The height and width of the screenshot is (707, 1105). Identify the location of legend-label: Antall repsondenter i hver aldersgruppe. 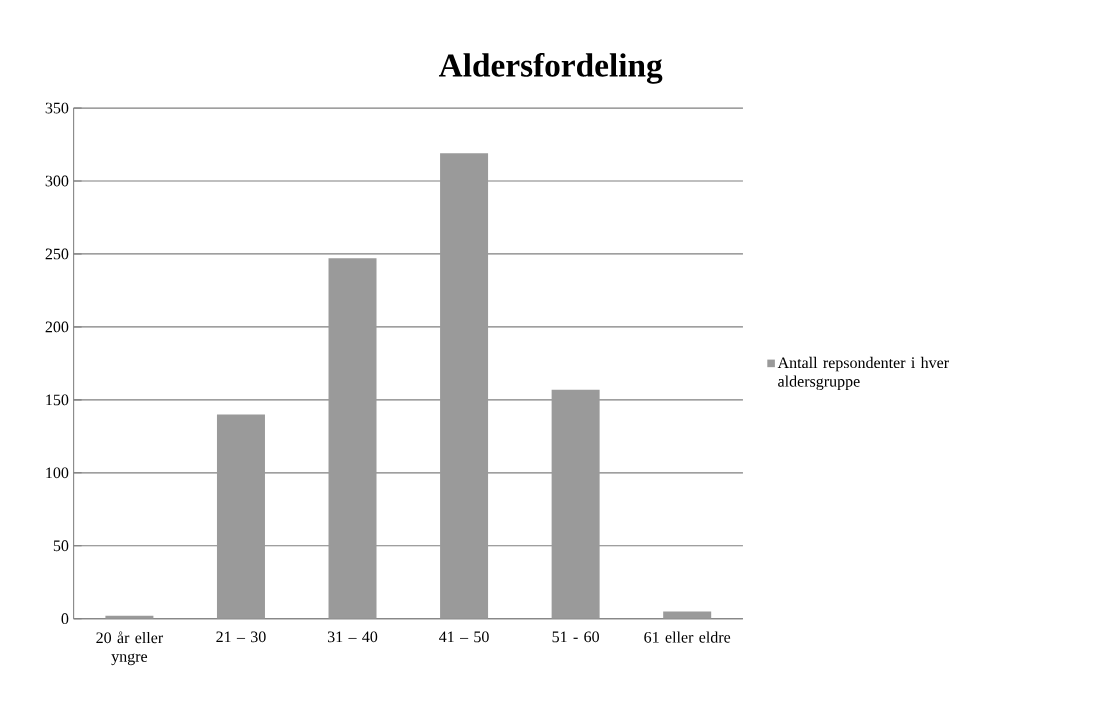
(863, 373).